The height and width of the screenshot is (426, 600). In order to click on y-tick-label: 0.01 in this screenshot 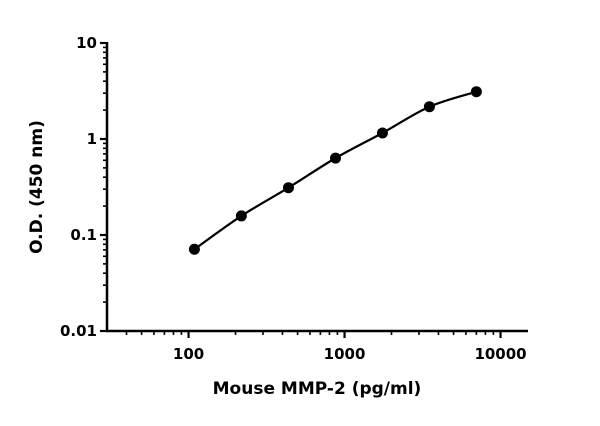, I will do `click(78, 331)`.